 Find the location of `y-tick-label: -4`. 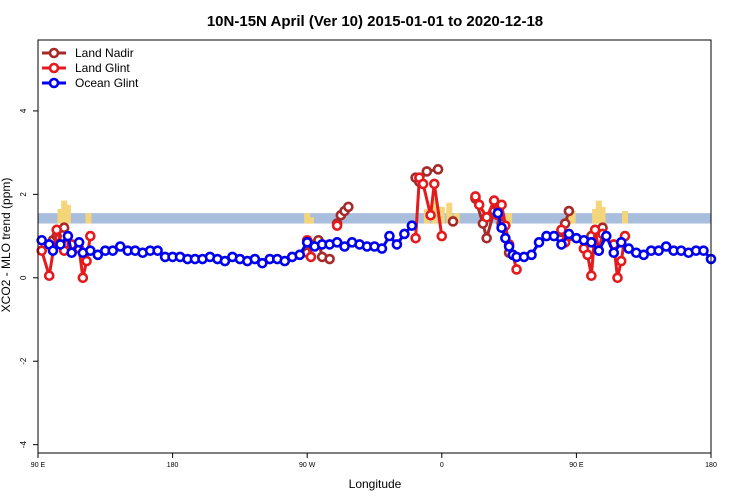

y-tick-label: -4 is located at coordinates (23, 445).